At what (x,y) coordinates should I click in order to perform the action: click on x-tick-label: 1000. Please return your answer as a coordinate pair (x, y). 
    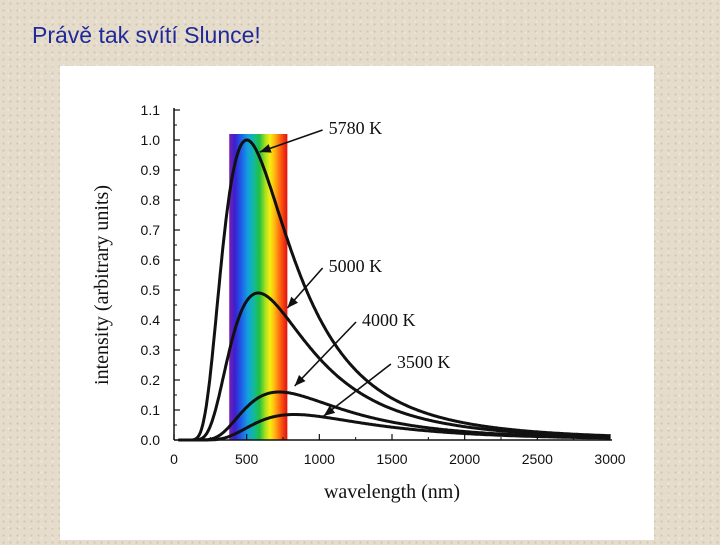
    Looking at the image, I should click on (319, 459).